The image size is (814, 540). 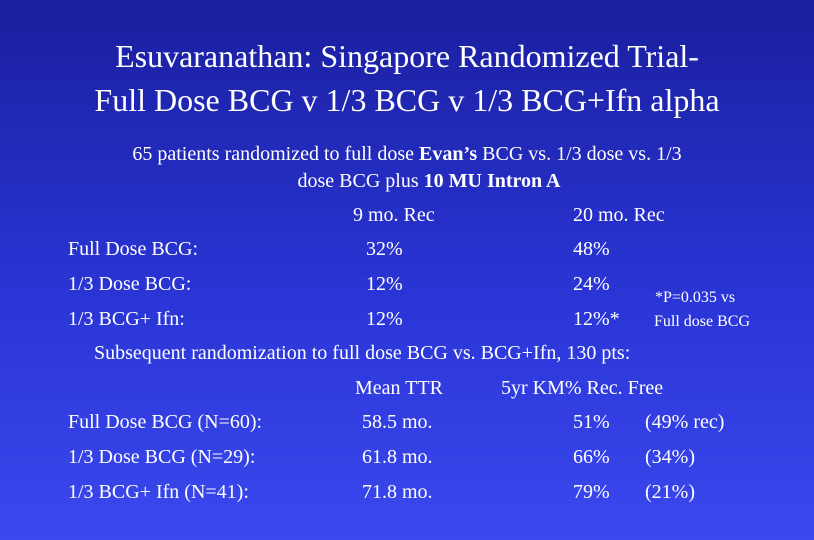 What do you see at coordinates (619, 215) in the screenshot?
I see `table1-col2-header: 20 mo. Rec` at bounding box center [619, 215].